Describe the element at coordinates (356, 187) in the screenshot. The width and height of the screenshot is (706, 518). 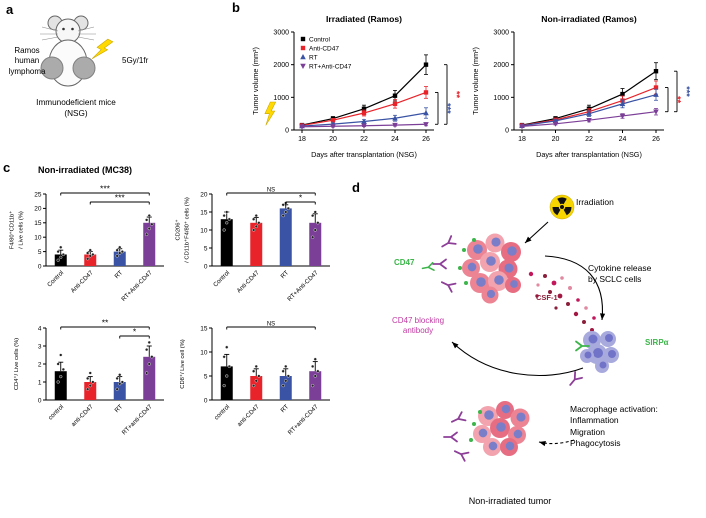
I see `panel-d-label: d` at that location.